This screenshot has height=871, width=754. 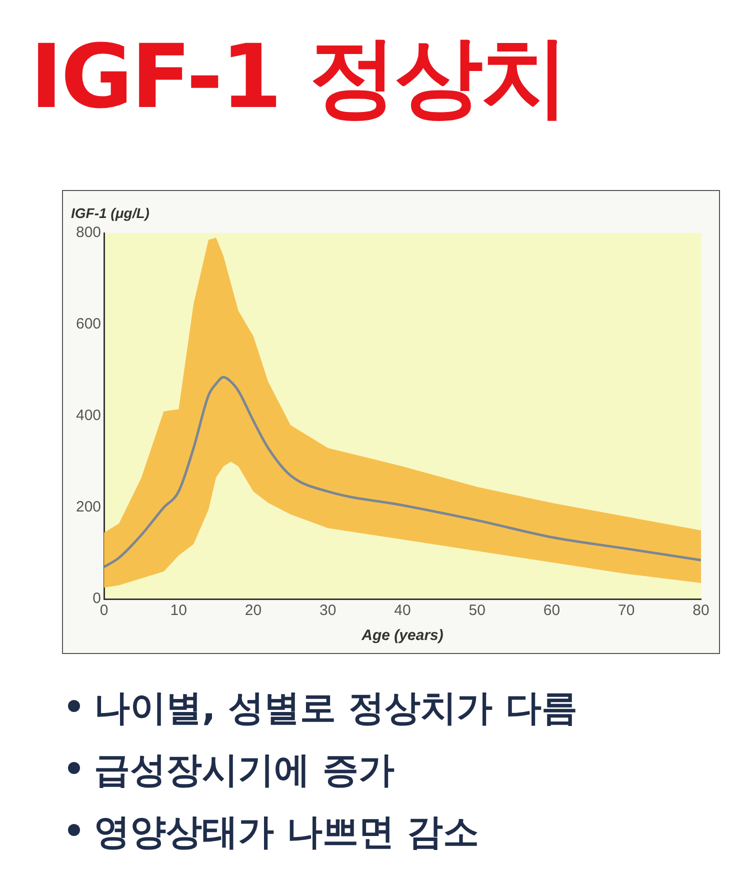 I want to click on x-tick-label: 30, so click(x=328, y=611).